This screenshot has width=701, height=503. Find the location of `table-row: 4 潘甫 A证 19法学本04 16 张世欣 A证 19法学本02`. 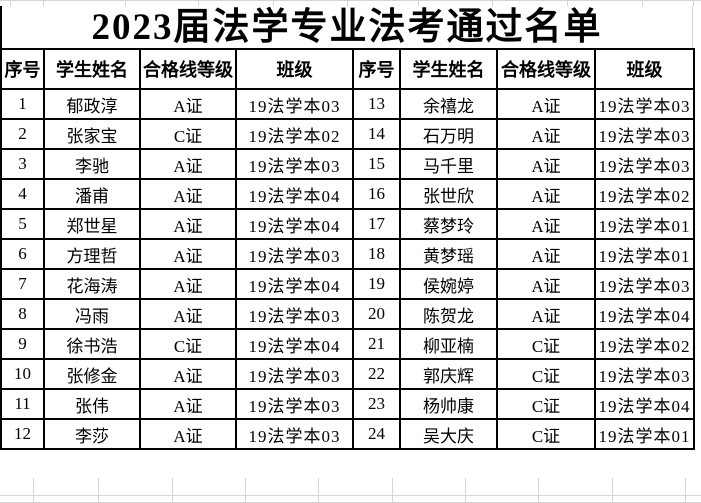

table-row: 4 潘甫 A证 19法学本04 16 张世欣 A证 19法学本02 is located at coordinates (347, 194).